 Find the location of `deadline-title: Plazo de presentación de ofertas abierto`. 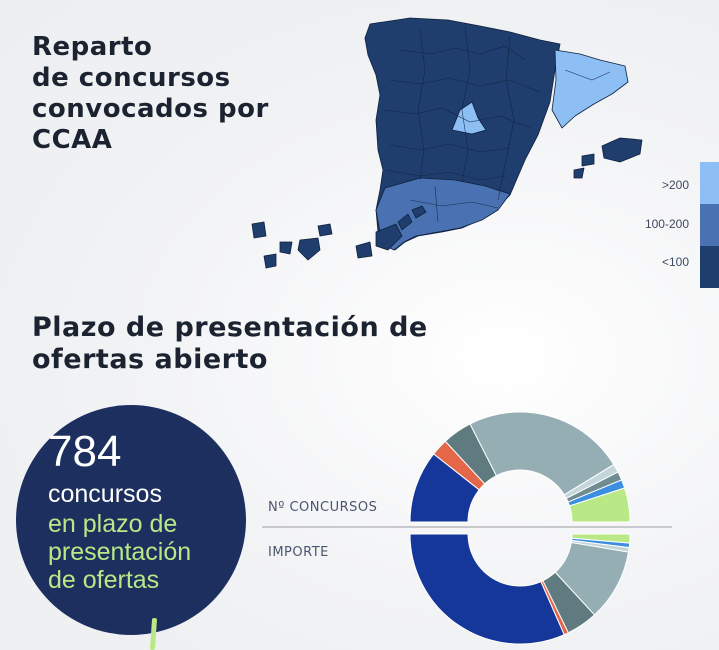

deadline-title: Plazo de presentación de ofertas abierto is located at coordinates (267, 344).